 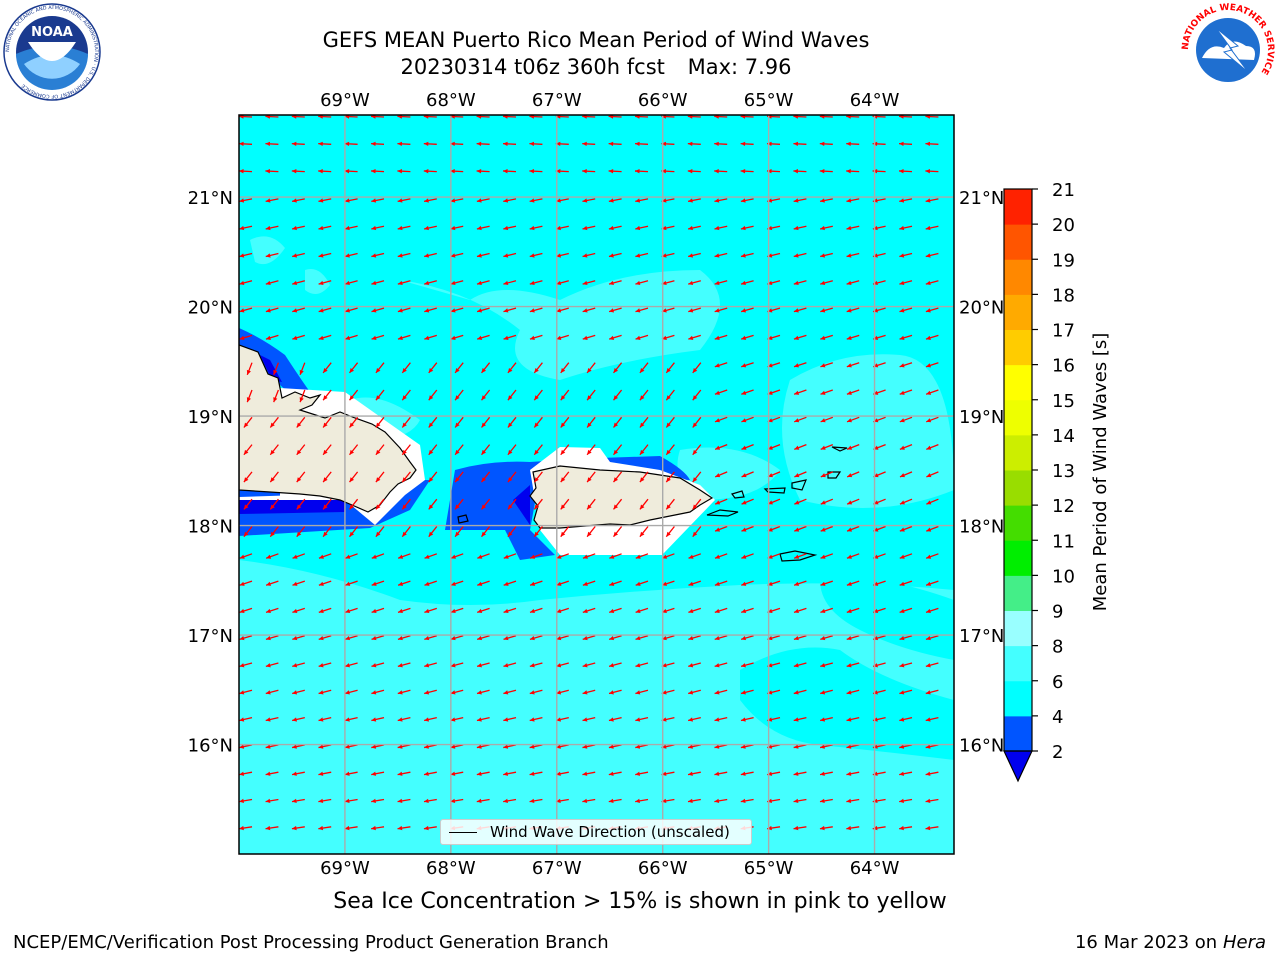 What do you see at coordinates (981, 198) in the screenshot?
I see `lat-tick-label-right: 21°N` at bounding box center [981, 198].